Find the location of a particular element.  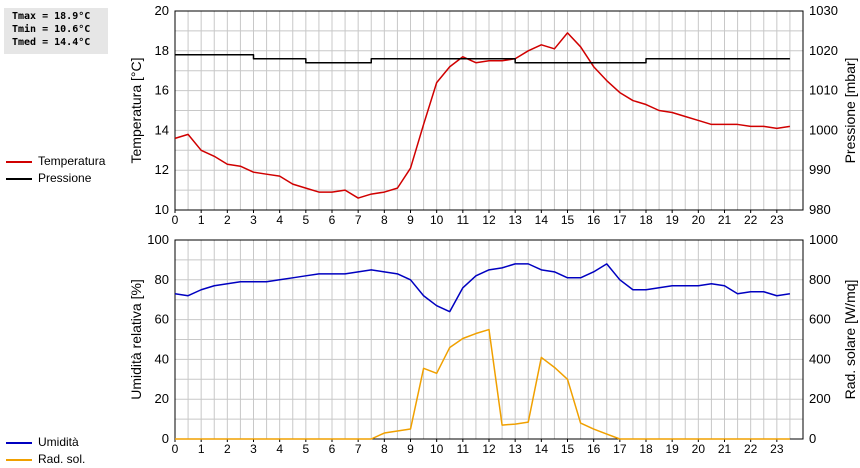

y2-tick-label: 1030 is located at coordinates (823, 10).